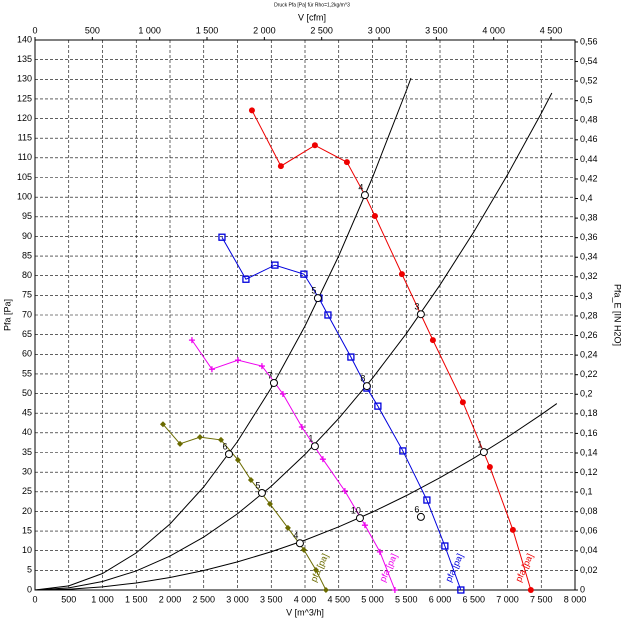 Image resolution: width=624 pixels, height=629 pixels. What do you see at coordinates (27, 393) in the screenshot?
I see `y-tick-label: 50` at bounding box center [27, 393].